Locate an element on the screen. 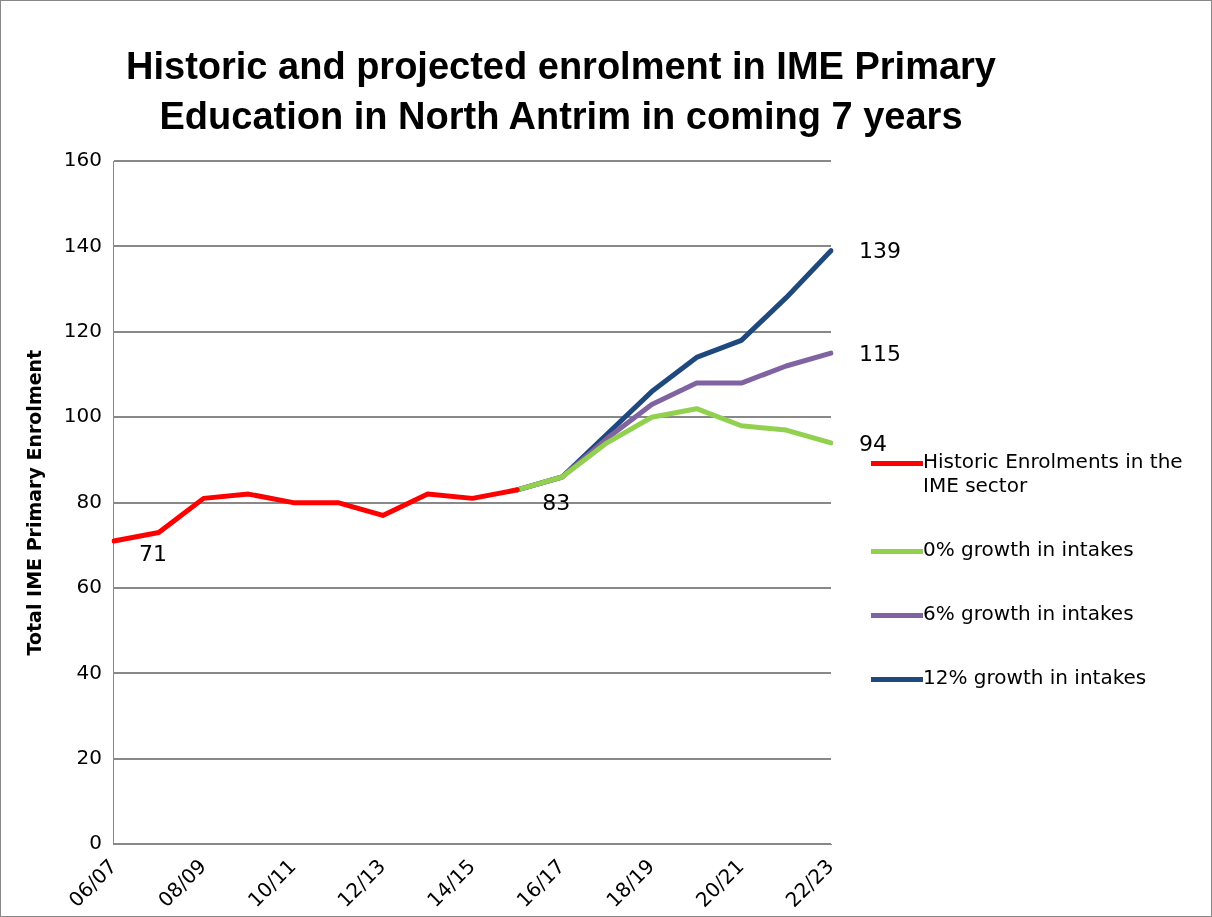 This screenshot has width=1212, height=917. y-tick-label: 40 is located at coordinates (89, 671).